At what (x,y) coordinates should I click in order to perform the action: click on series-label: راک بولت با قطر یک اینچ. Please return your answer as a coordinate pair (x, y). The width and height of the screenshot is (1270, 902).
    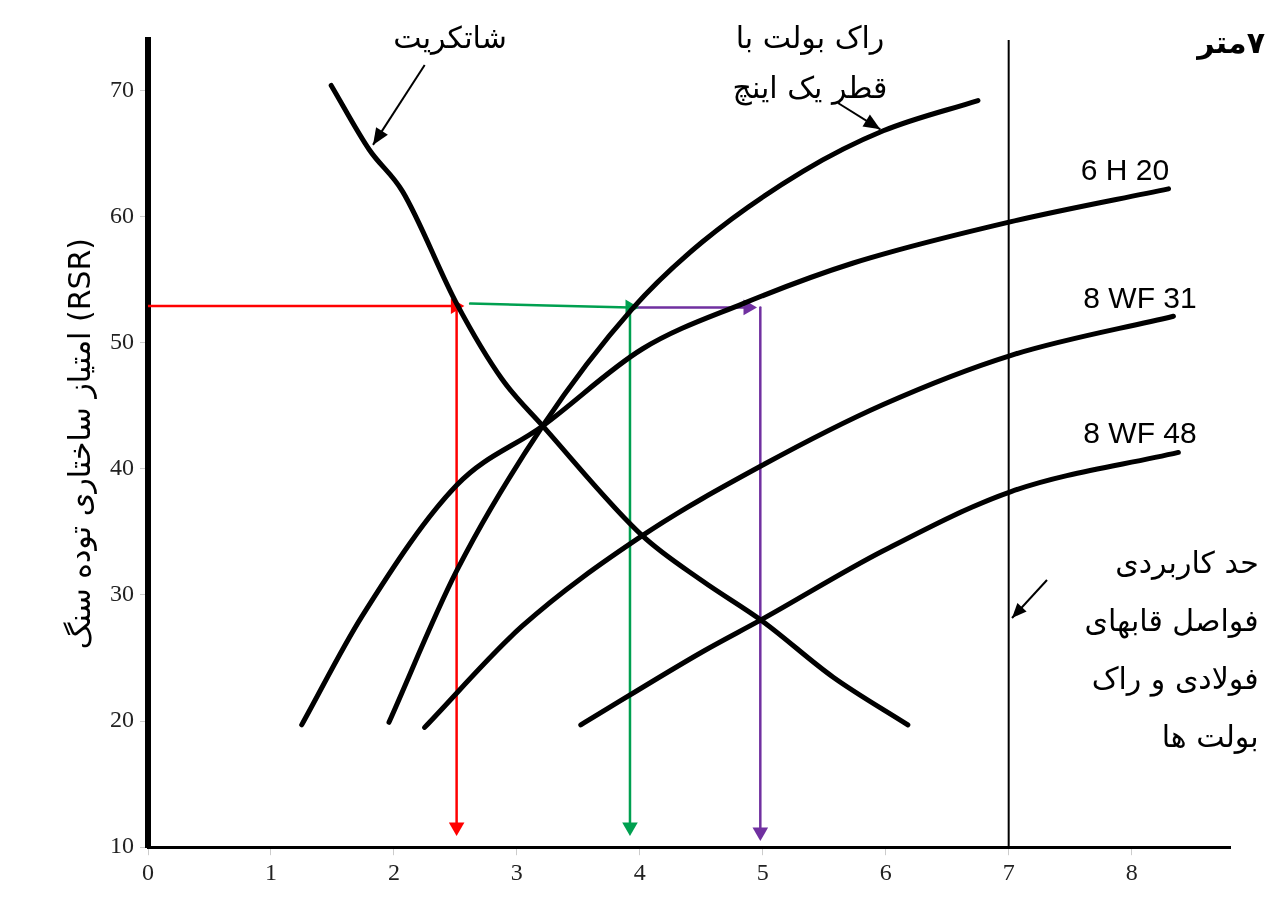
    Looking at the image, I should click on (810, 62).